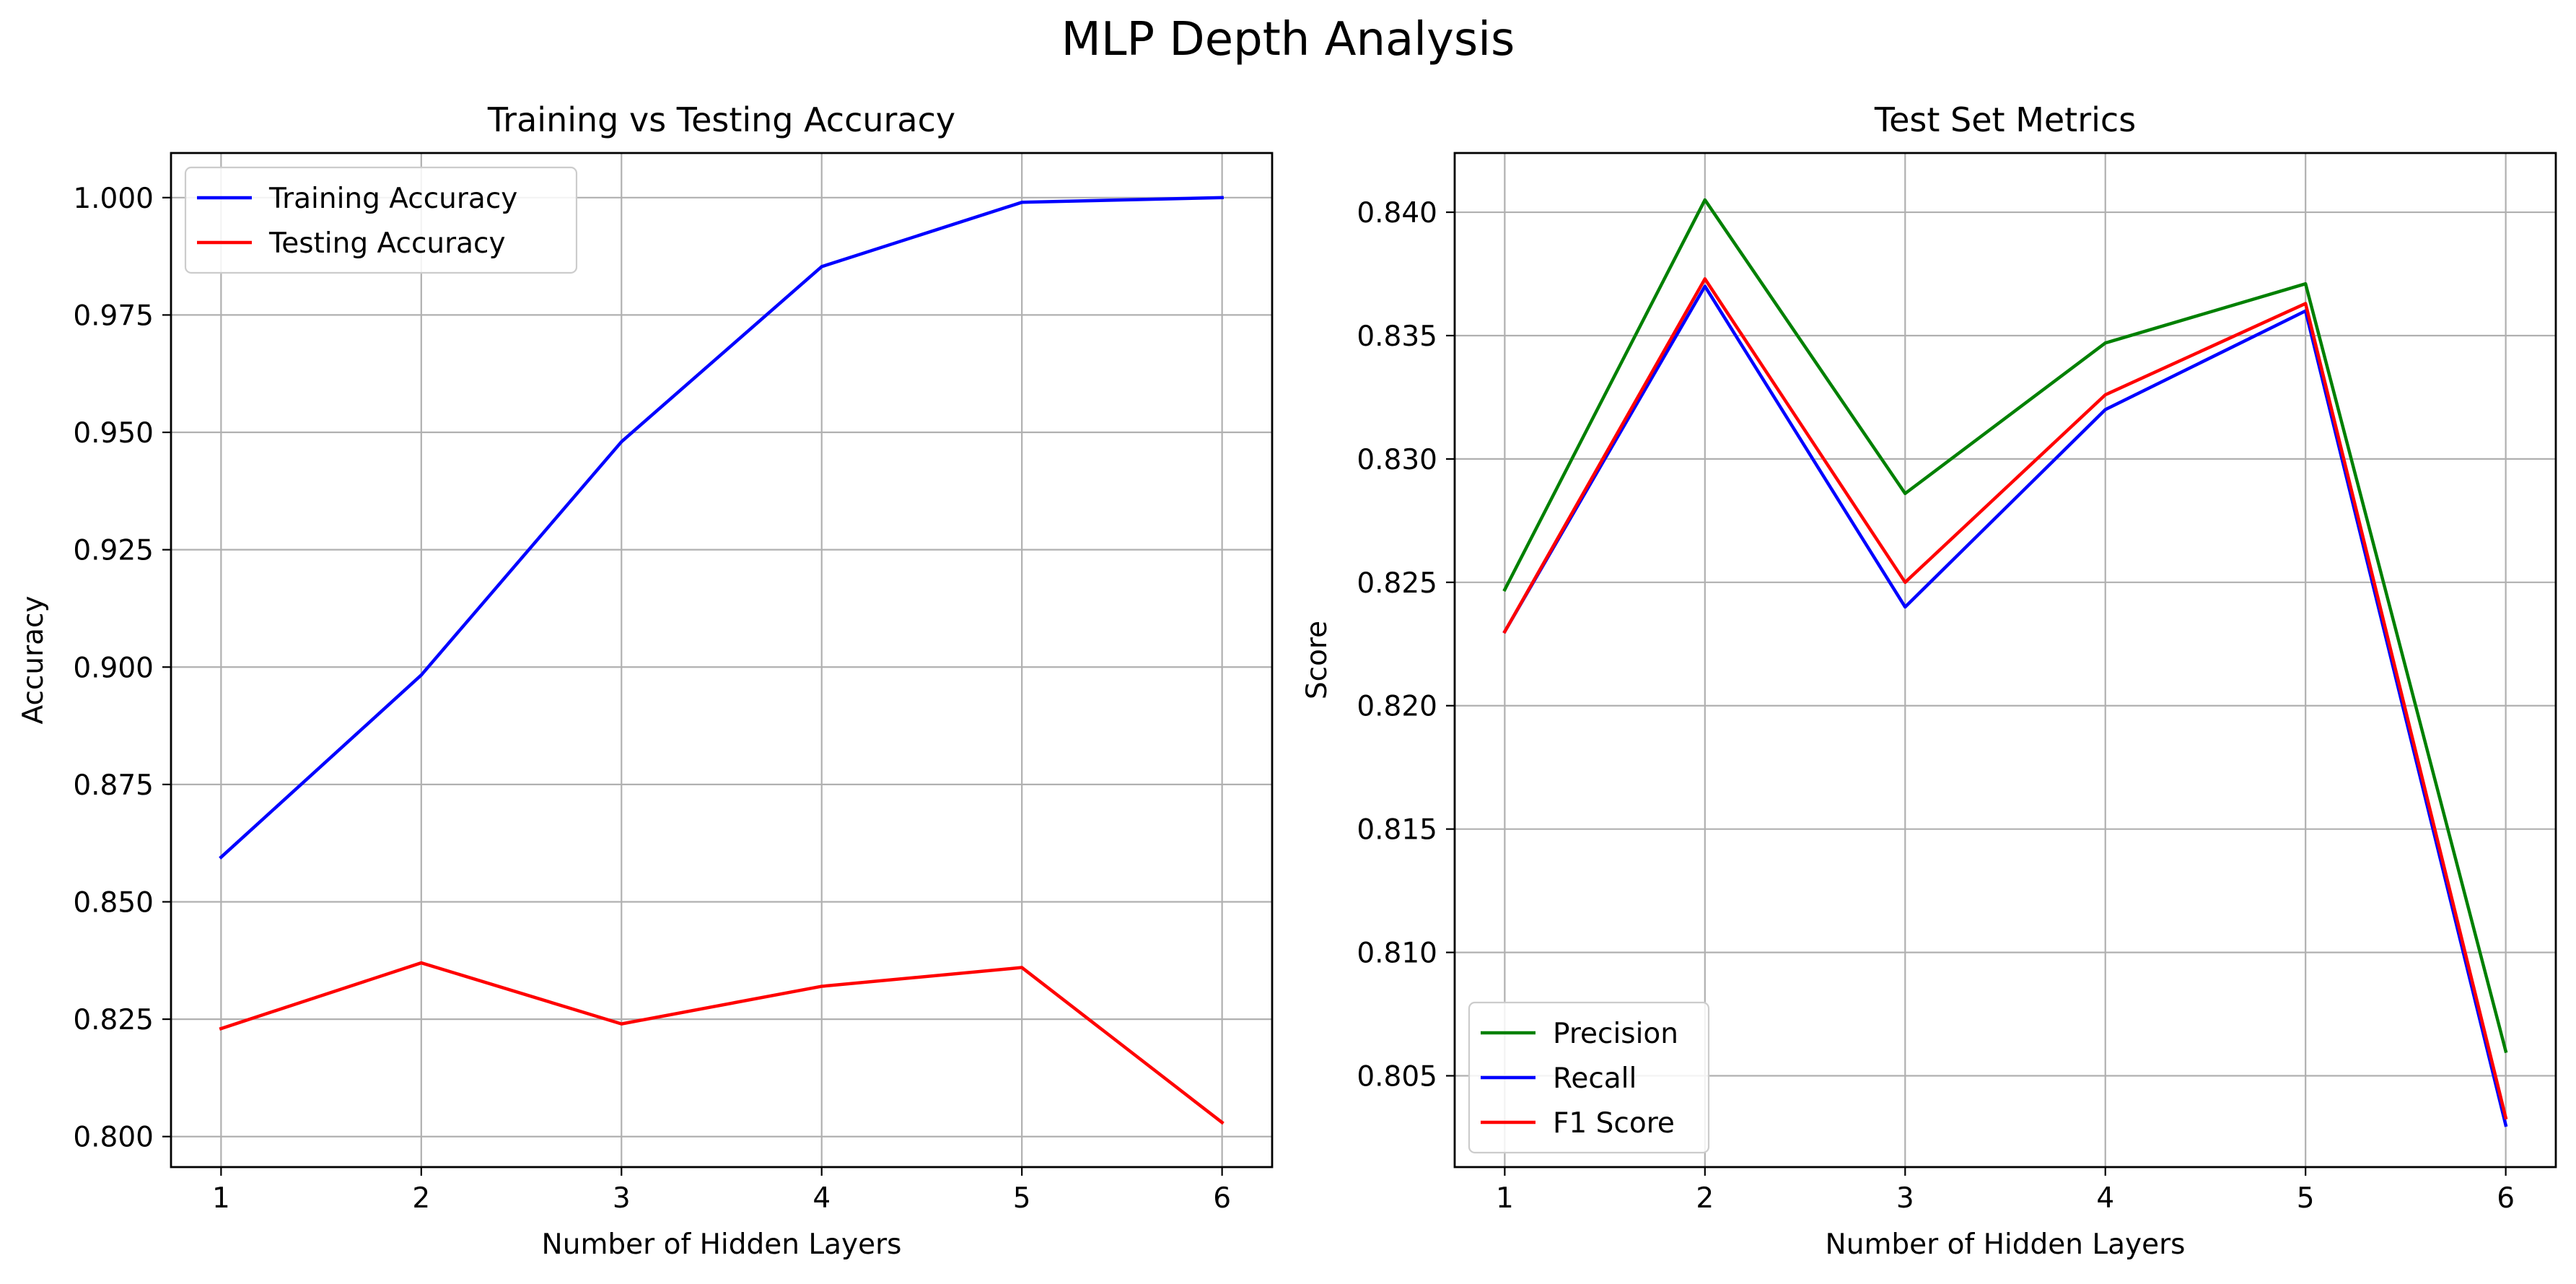  Describe the element at coordinates (113, 668) in the screenshot. I see `y-tick-label: 0.900` at that location.